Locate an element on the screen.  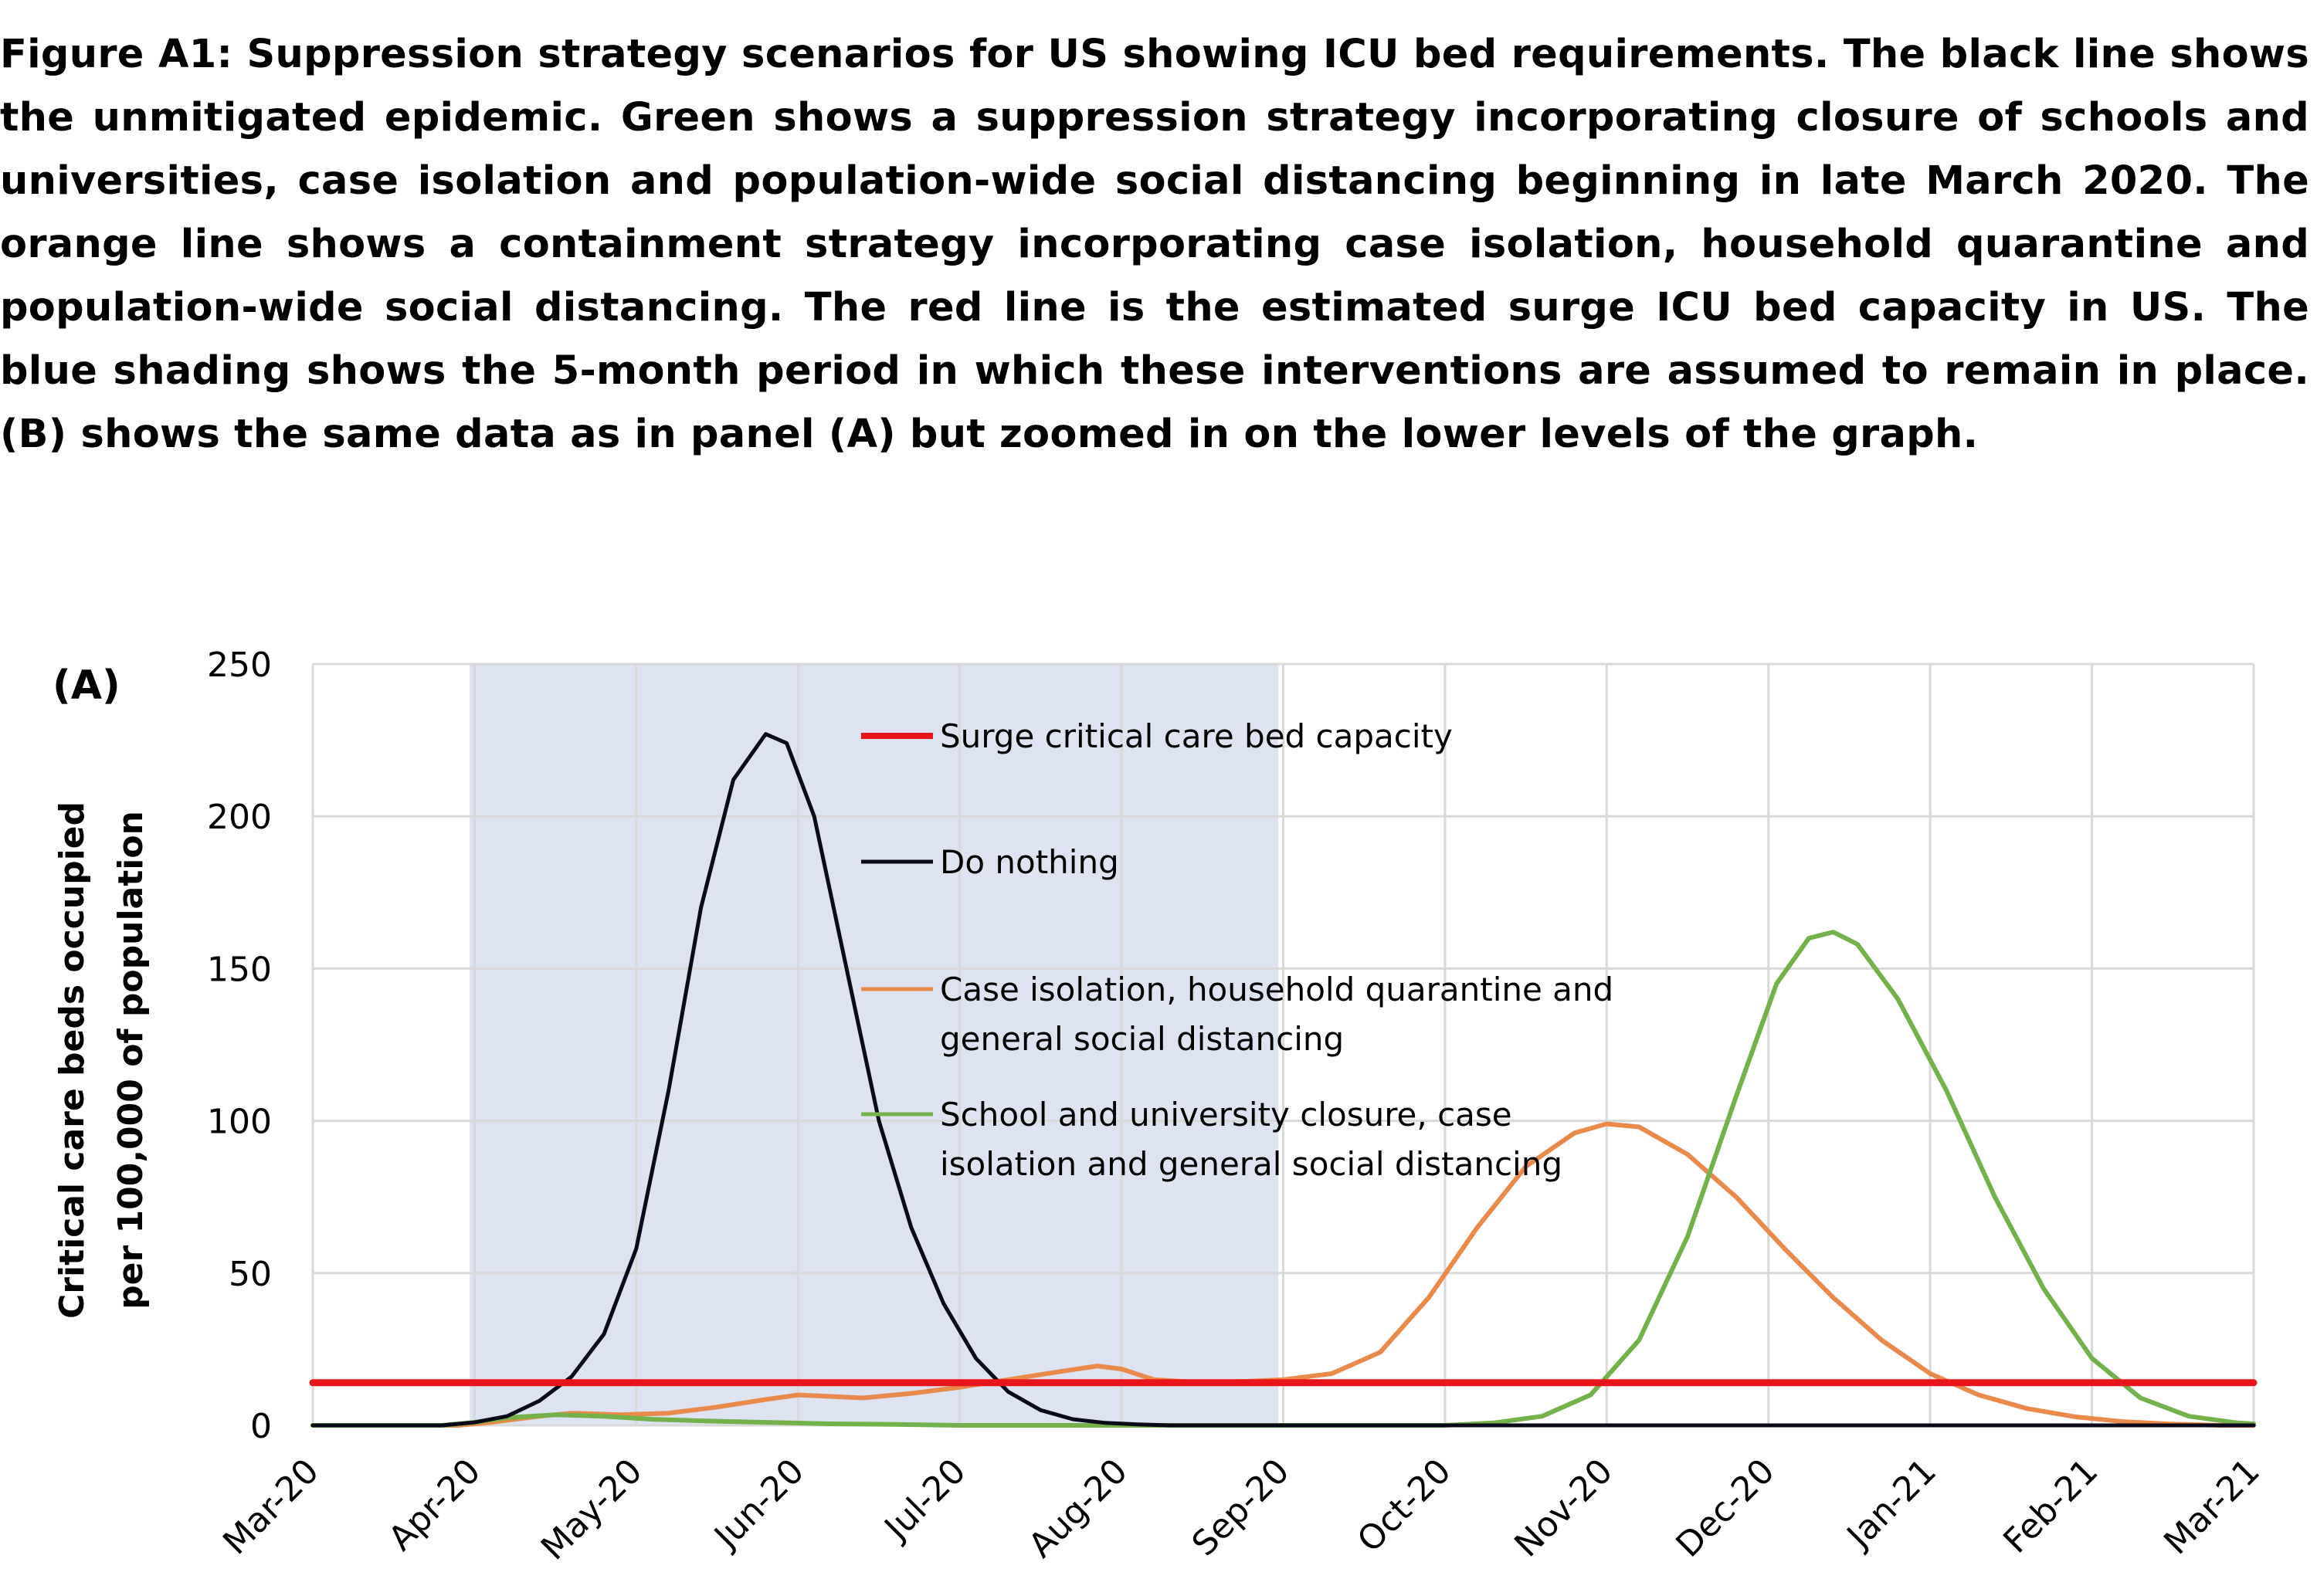
x-tick-label: Jun-20 is located at coordinates (758, 1505).